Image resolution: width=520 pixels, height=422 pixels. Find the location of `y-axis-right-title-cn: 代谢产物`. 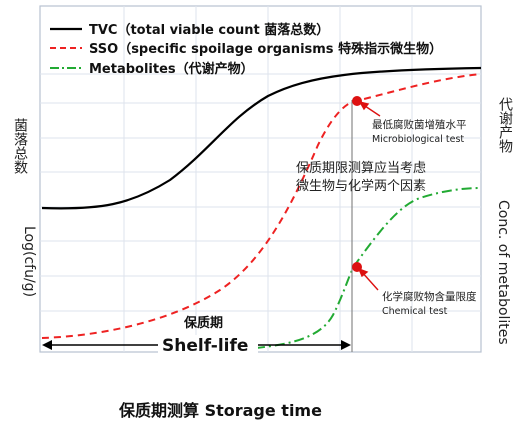

y-axis-right-title-cn: 代谢产物 is located at coordinates (505, 125).